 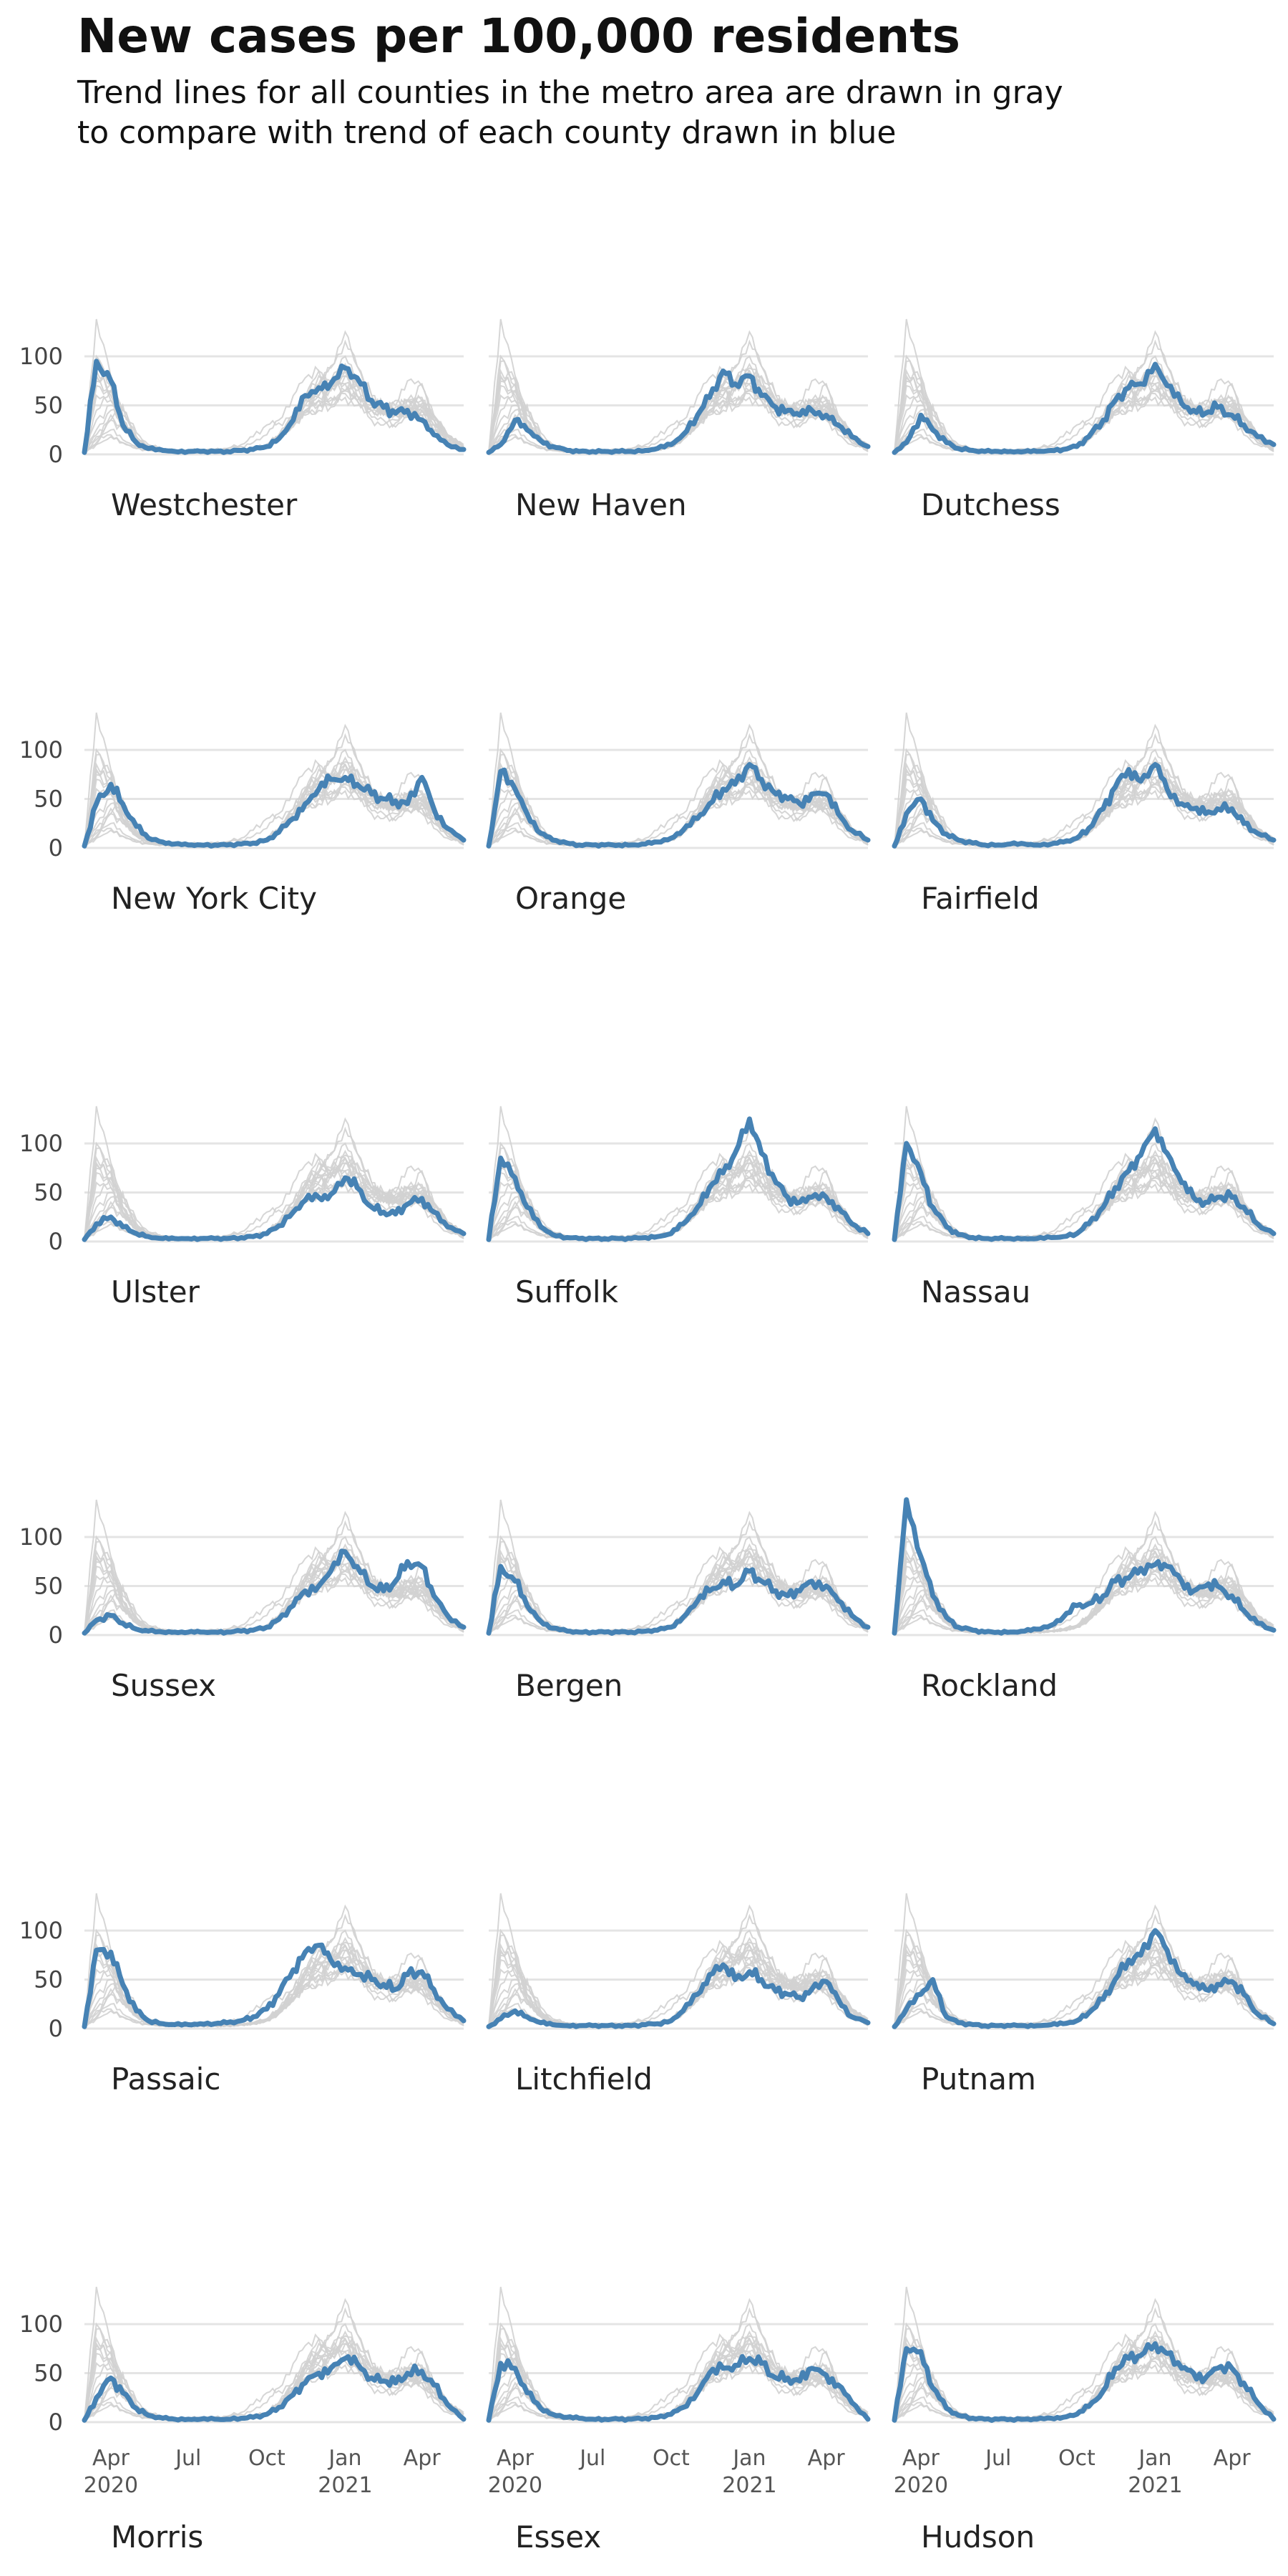 What do you see at coordinates (558, 2537) in the screenshot?
I see `county-name-essex: Essex` at bounding box center [558, 2537].